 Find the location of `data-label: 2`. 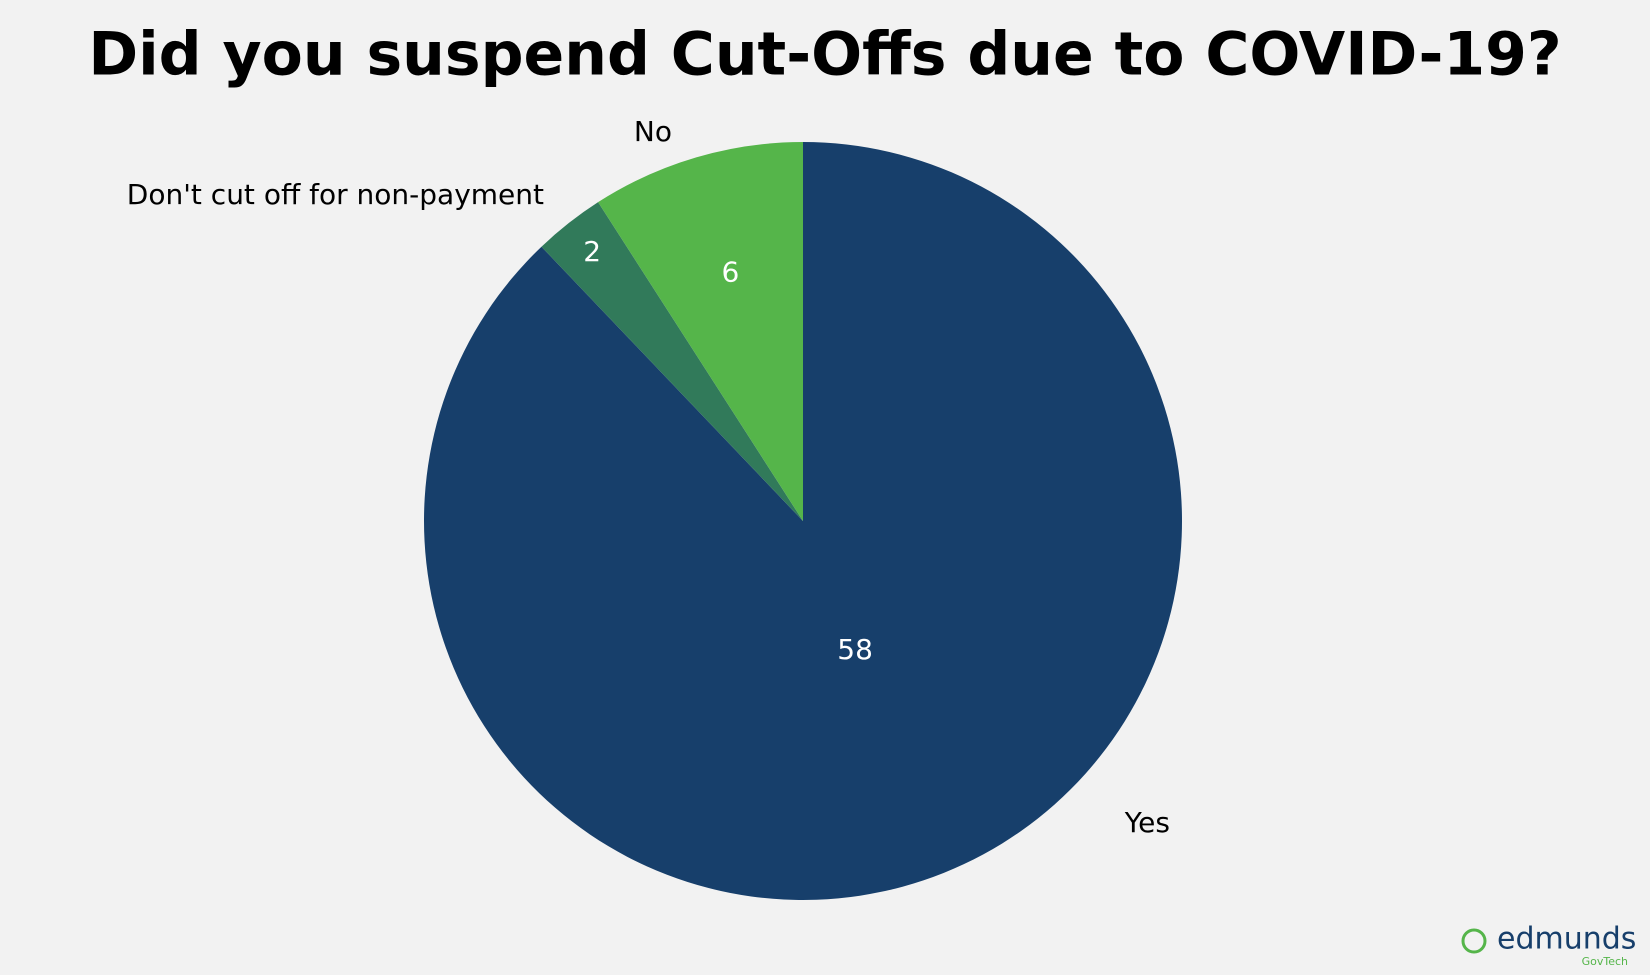

data-label: 2 is located at coordinates (592, 251).